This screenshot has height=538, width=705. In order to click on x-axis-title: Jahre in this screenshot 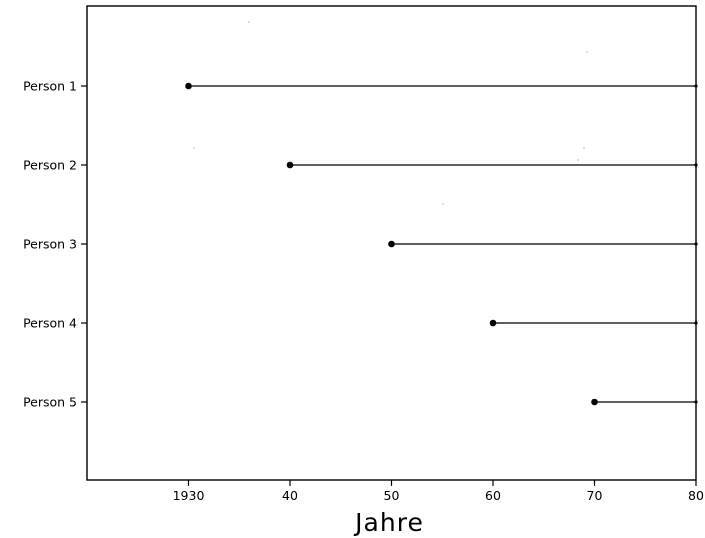, I will do `click(388, 522)`.